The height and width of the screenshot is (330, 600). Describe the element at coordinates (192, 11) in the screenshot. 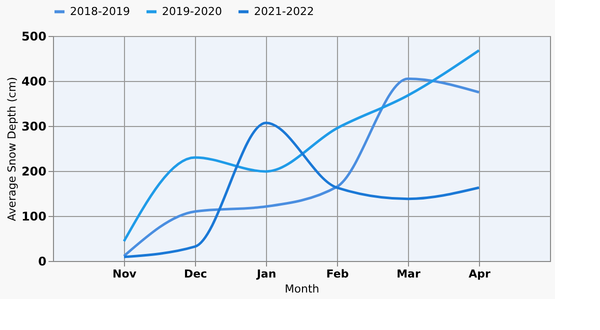

I see `legend-label: 2019-2020` at that location.